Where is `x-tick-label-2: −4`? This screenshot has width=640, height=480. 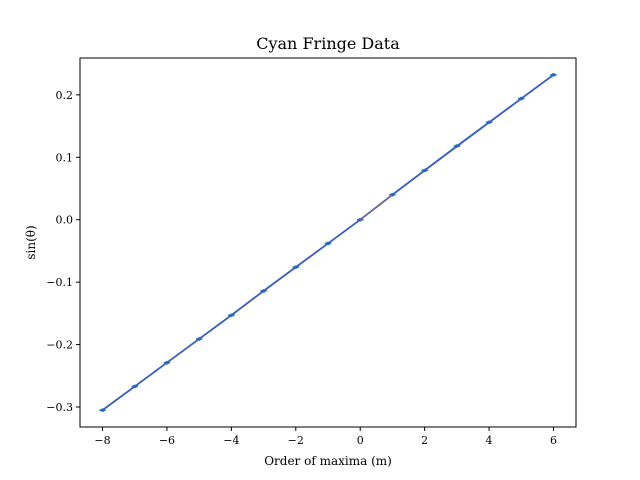 x-tick-label-2: −4 is located at coordinates (231, 440).